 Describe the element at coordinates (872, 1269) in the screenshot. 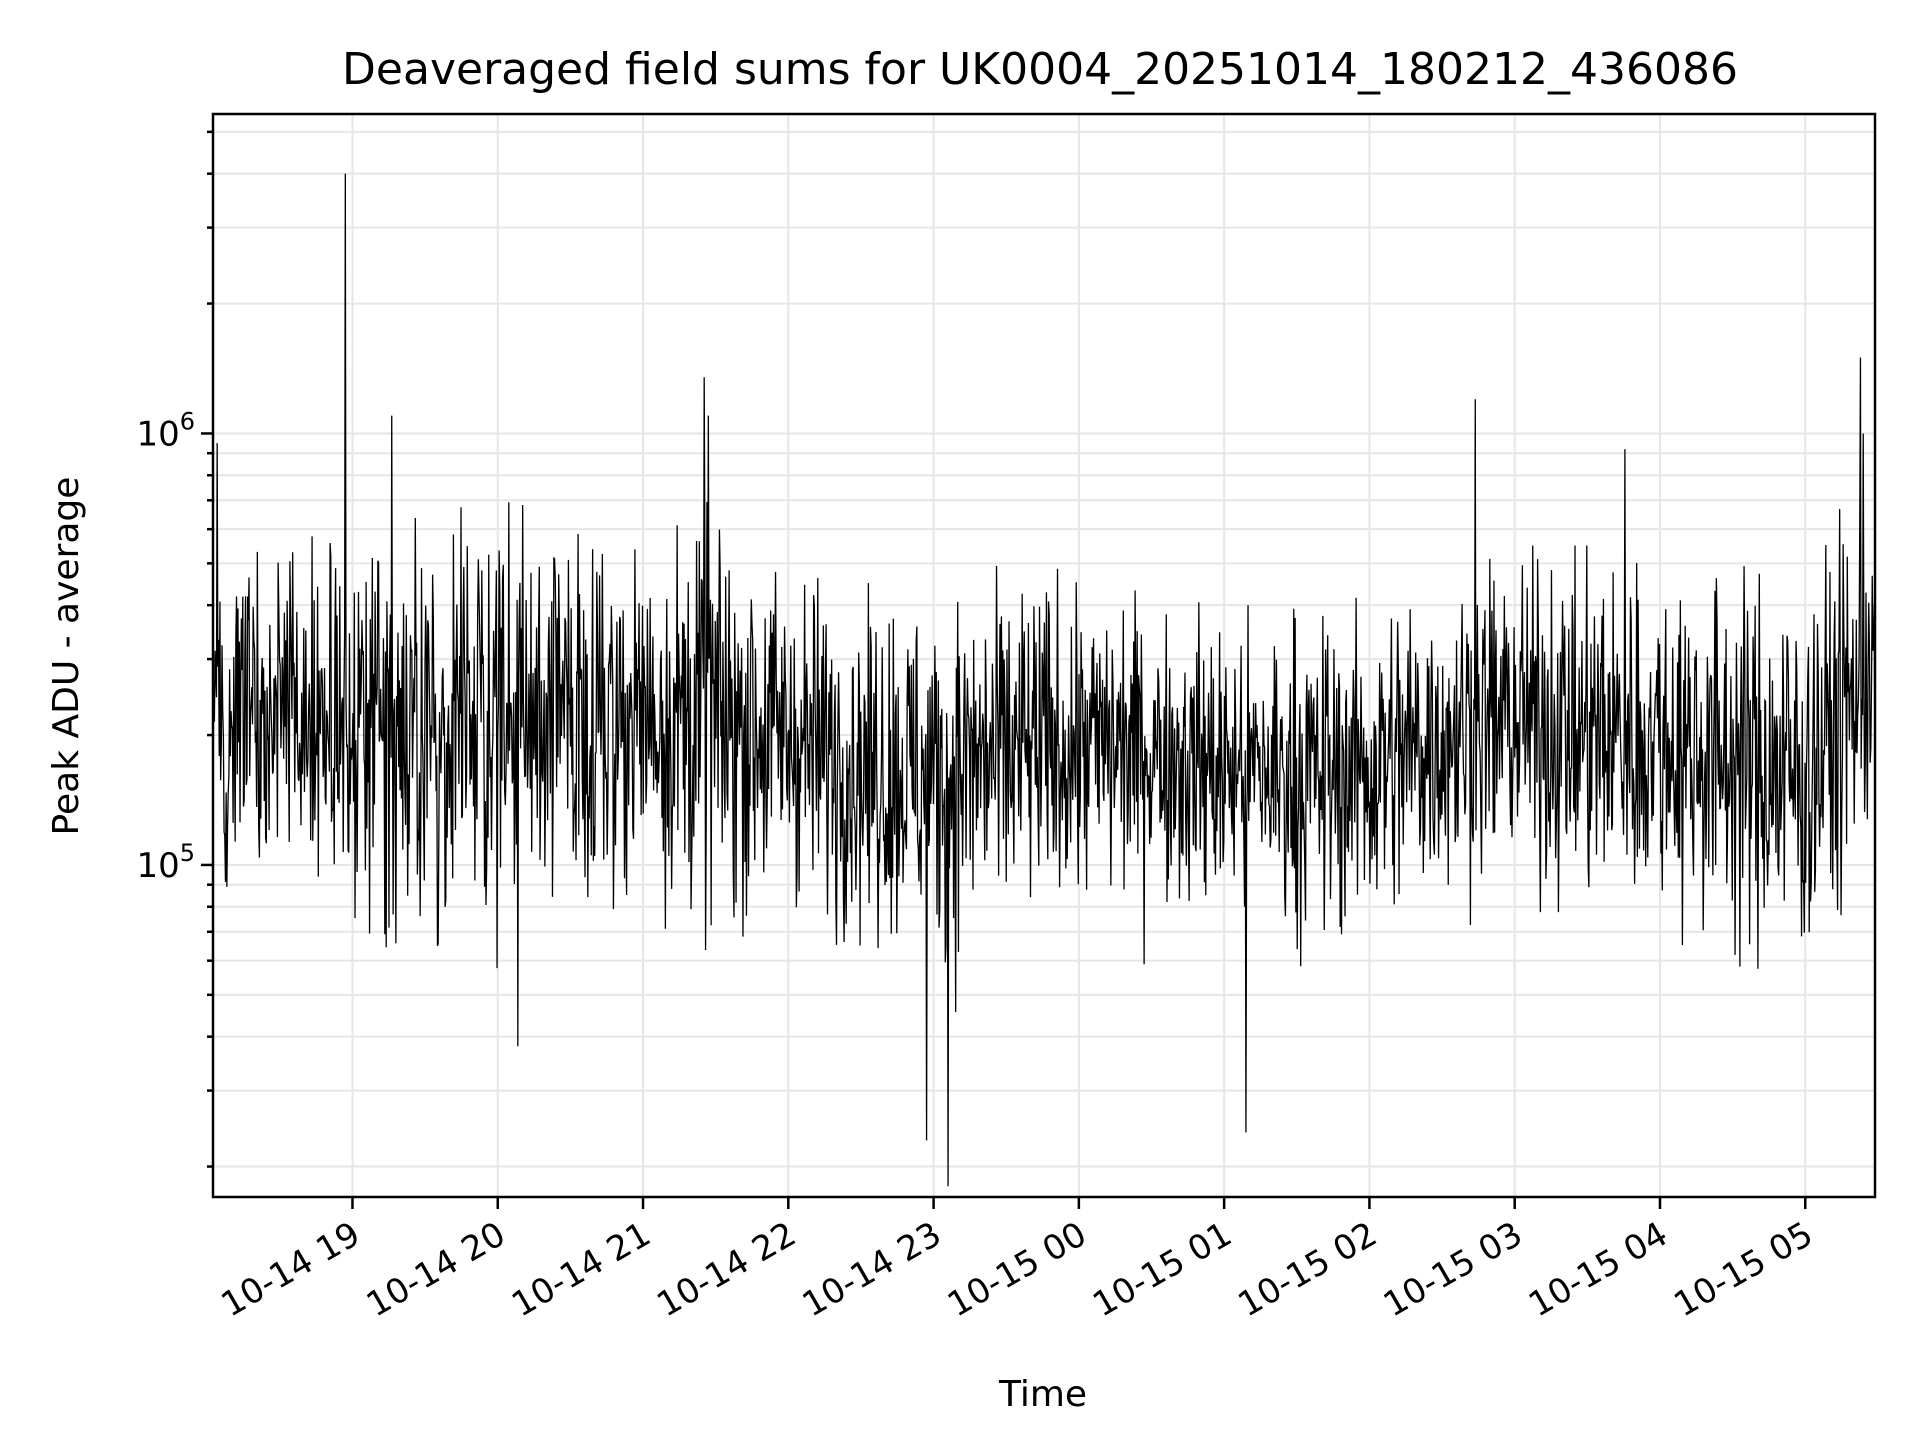

I see `x-tick-label: 10-14 23` at that location.